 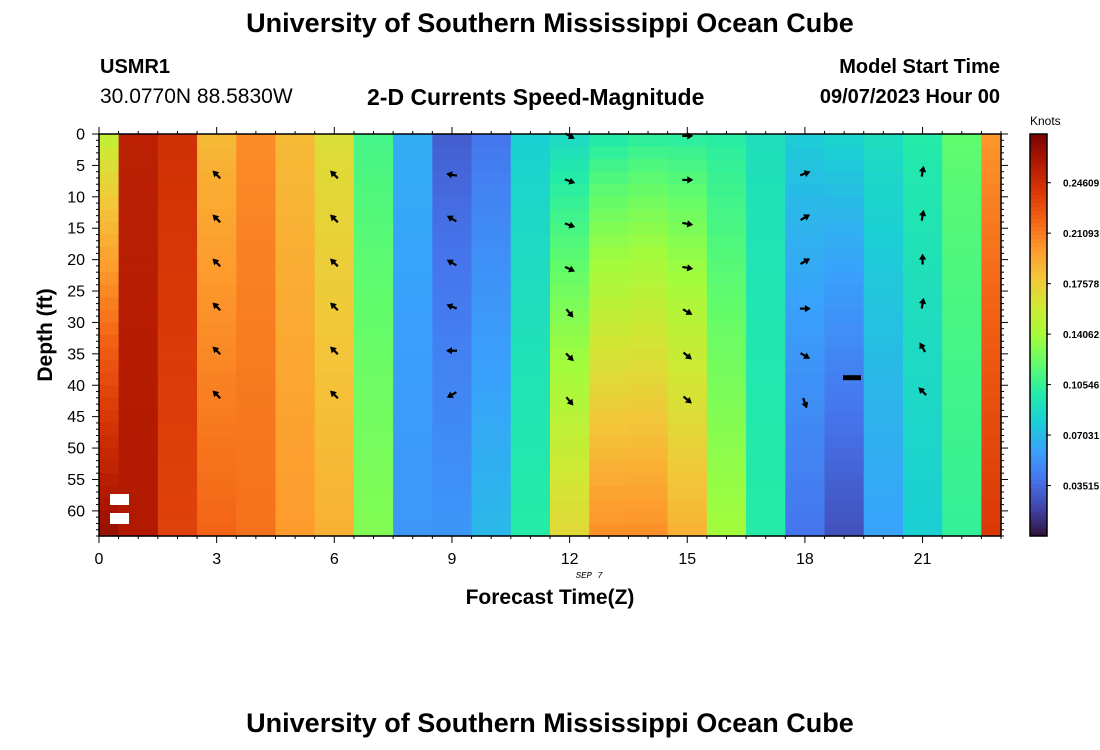 What do you see at coordinates (76, 511) in the screenshot?
I see `y-tick-label: 60` at bounding box center [76, 511].